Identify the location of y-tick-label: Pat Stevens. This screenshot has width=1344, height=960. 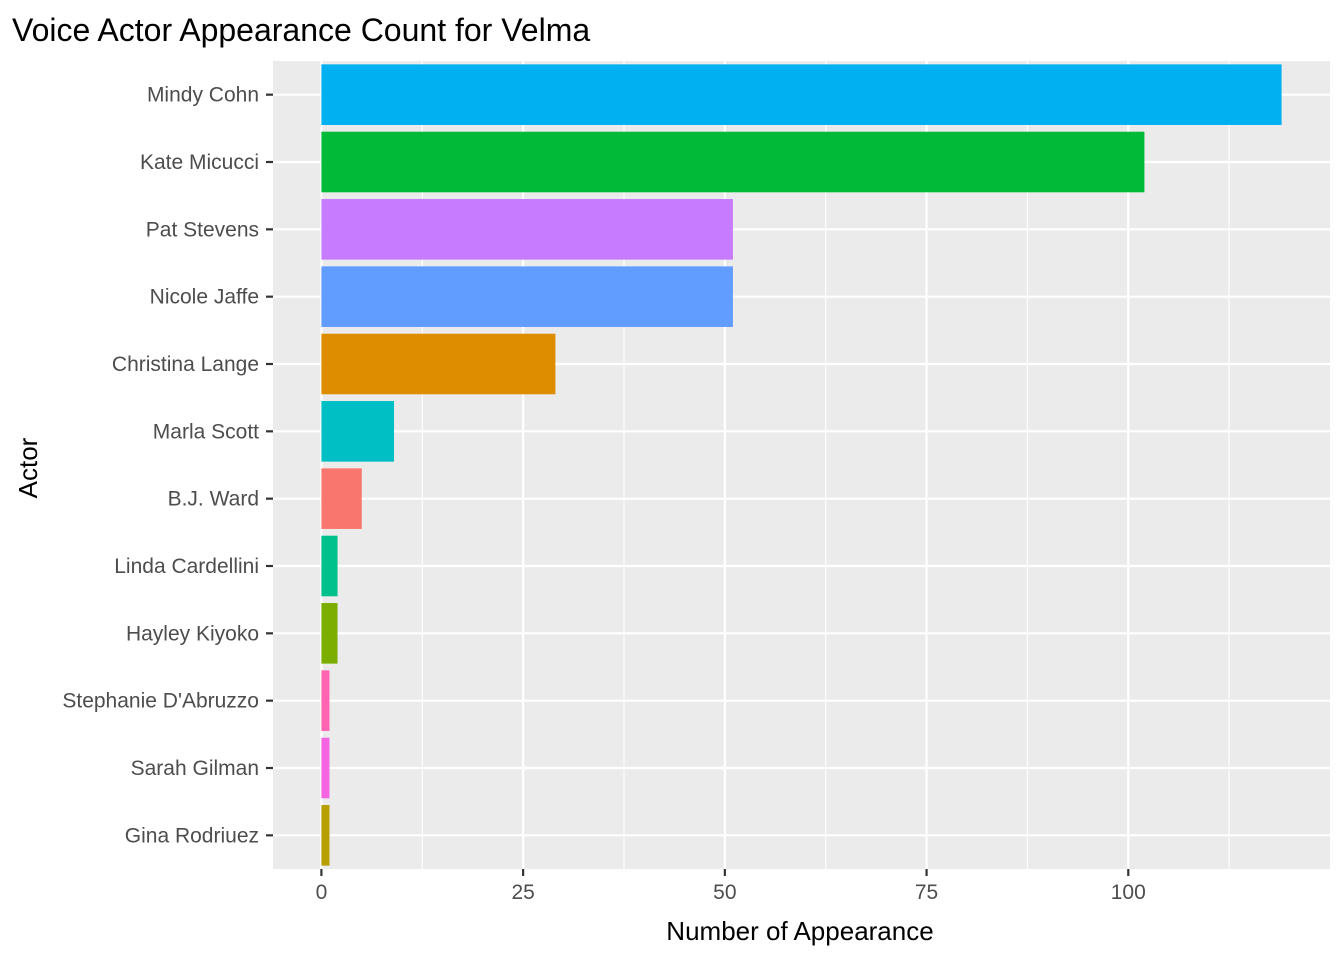
(202, 229).